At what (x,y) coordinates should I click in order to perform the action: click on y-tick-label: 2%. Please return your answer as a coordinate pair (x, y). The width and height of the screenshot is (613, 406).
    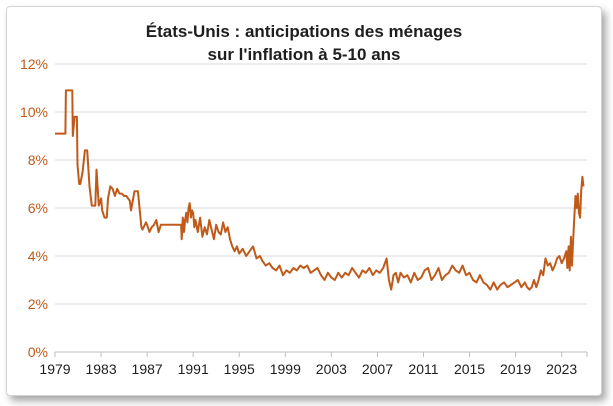
    Looking at the image, I should click on (38, 304).